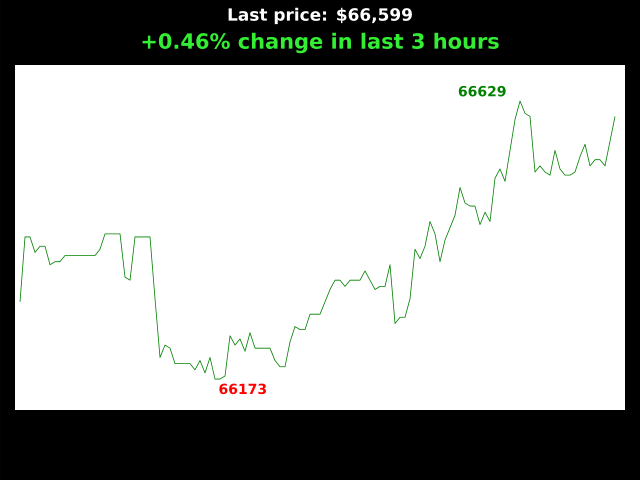  What do you see at coordinates (242, 389) in the screenshot?
I see `annotation: 66173` at bounding box center [242, 389].